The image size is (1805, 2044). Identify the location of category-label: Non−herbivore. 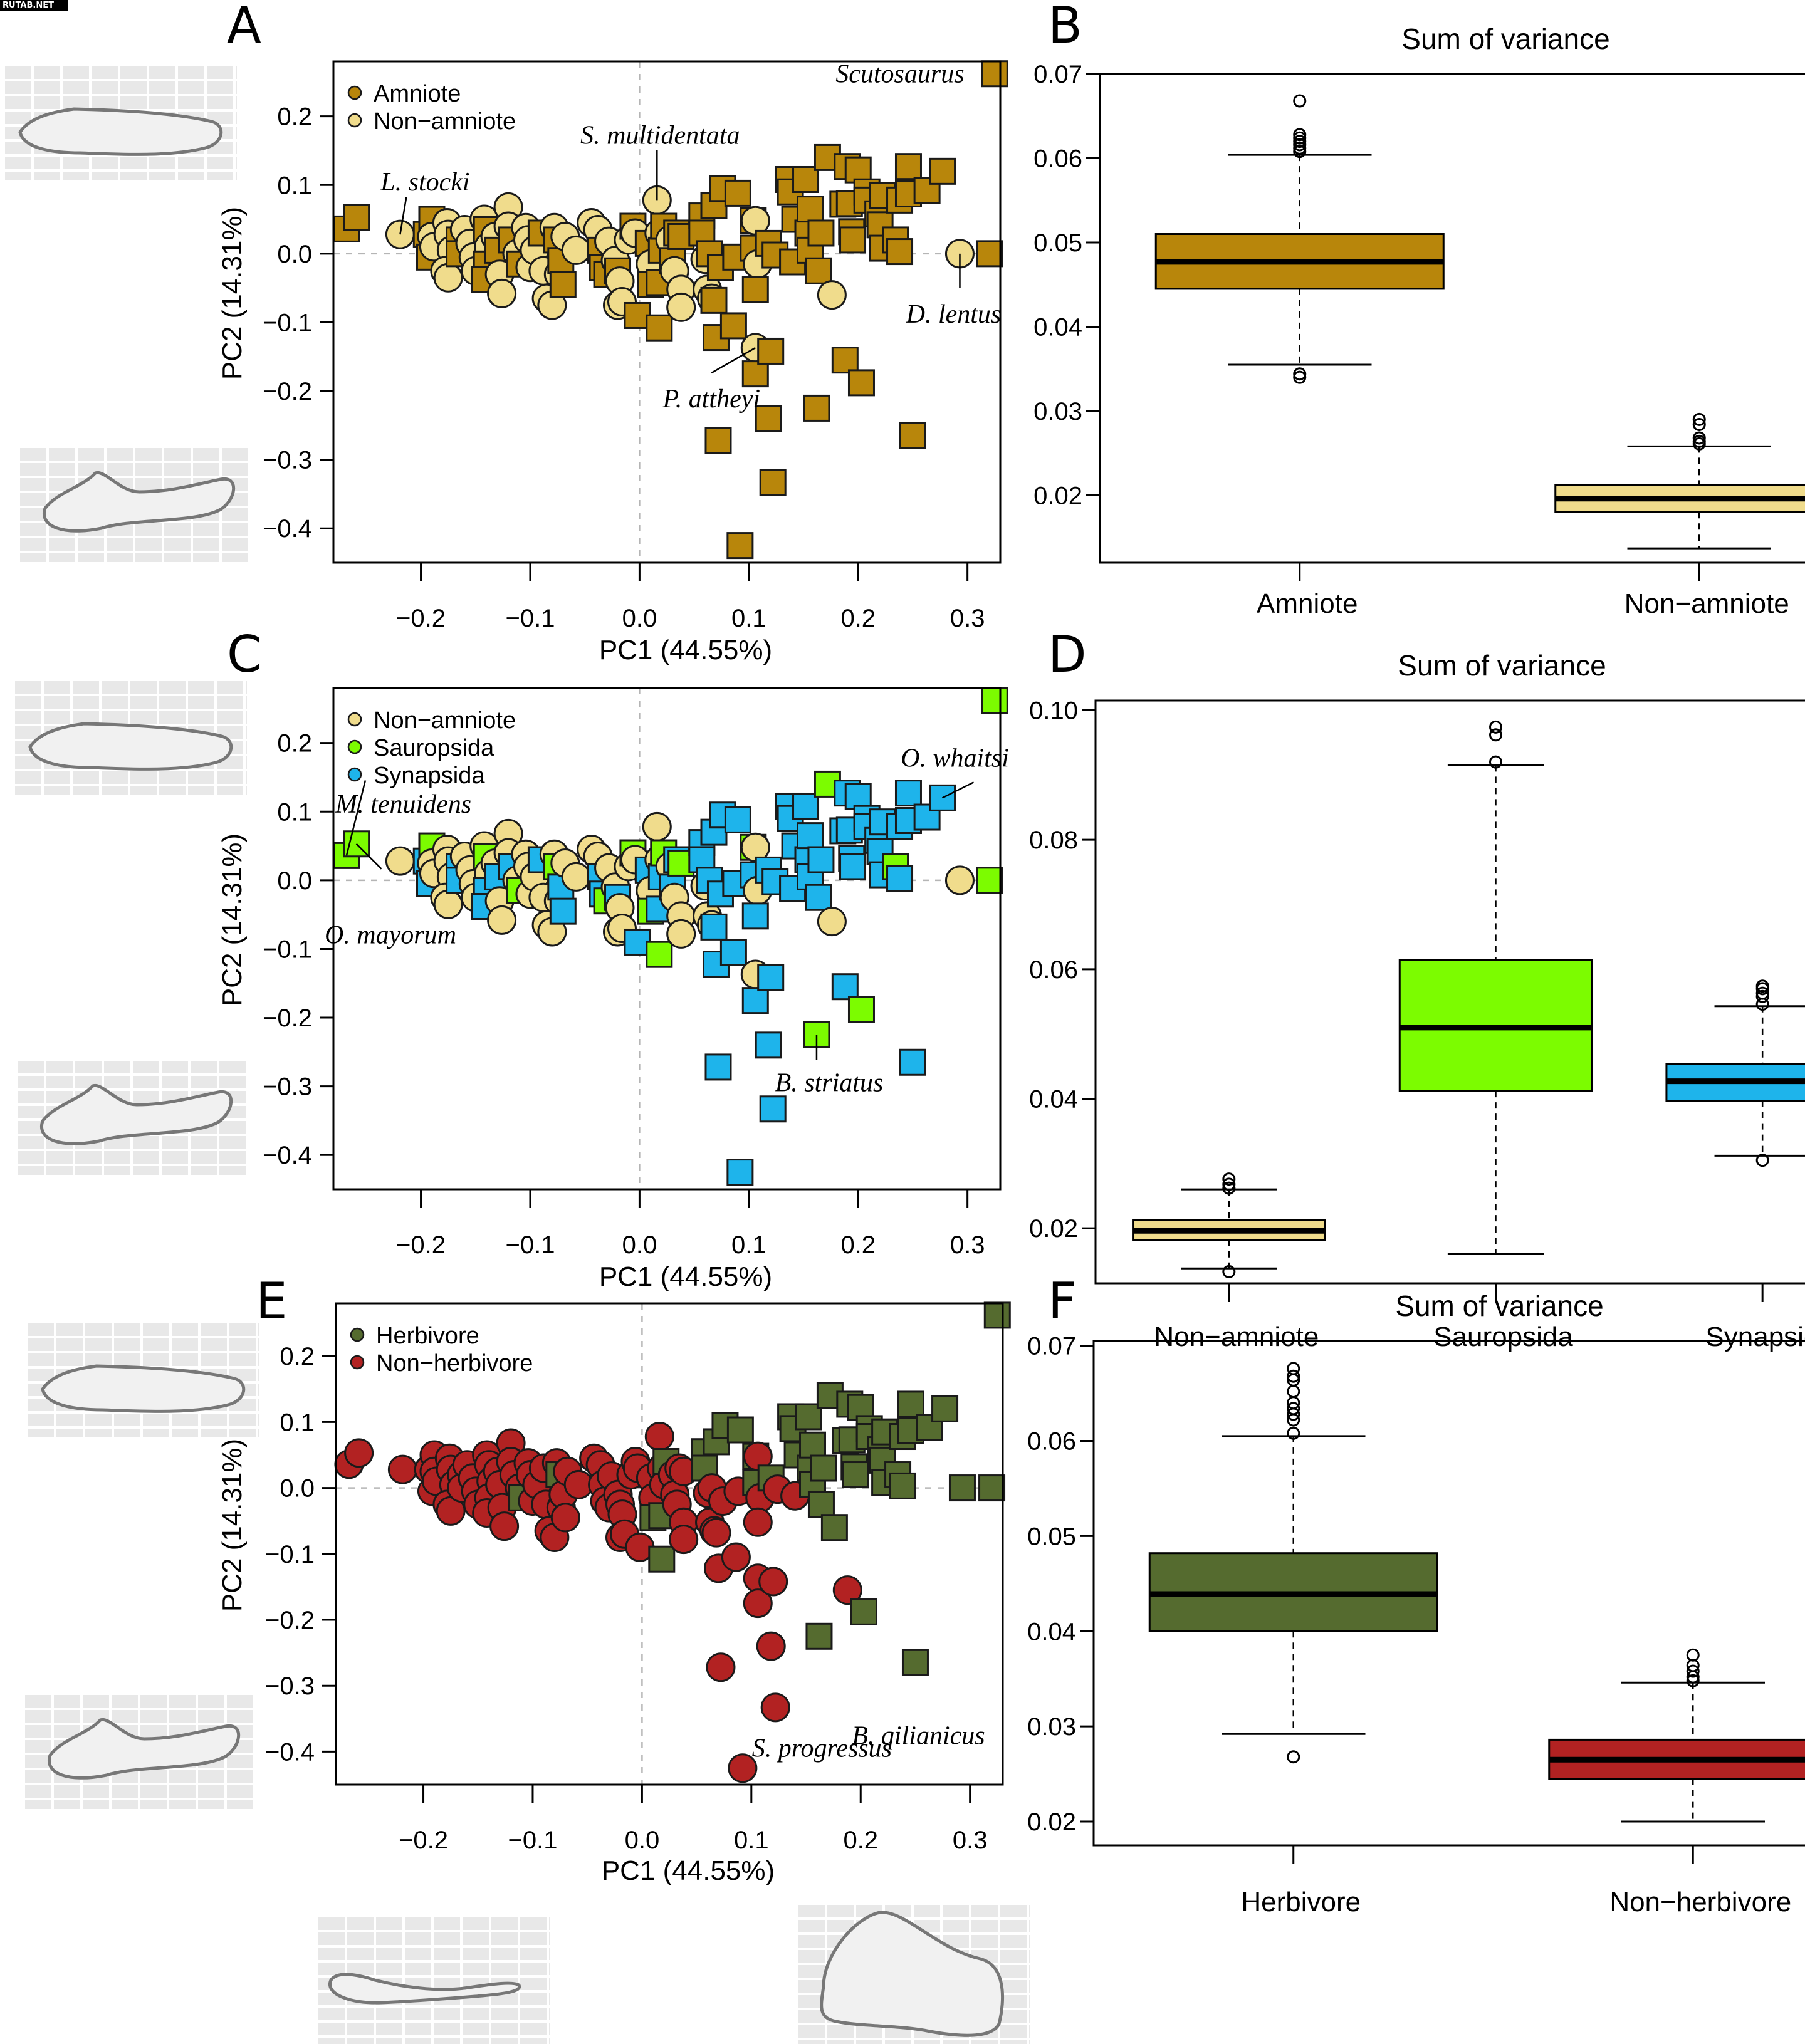
(1700, 1902).